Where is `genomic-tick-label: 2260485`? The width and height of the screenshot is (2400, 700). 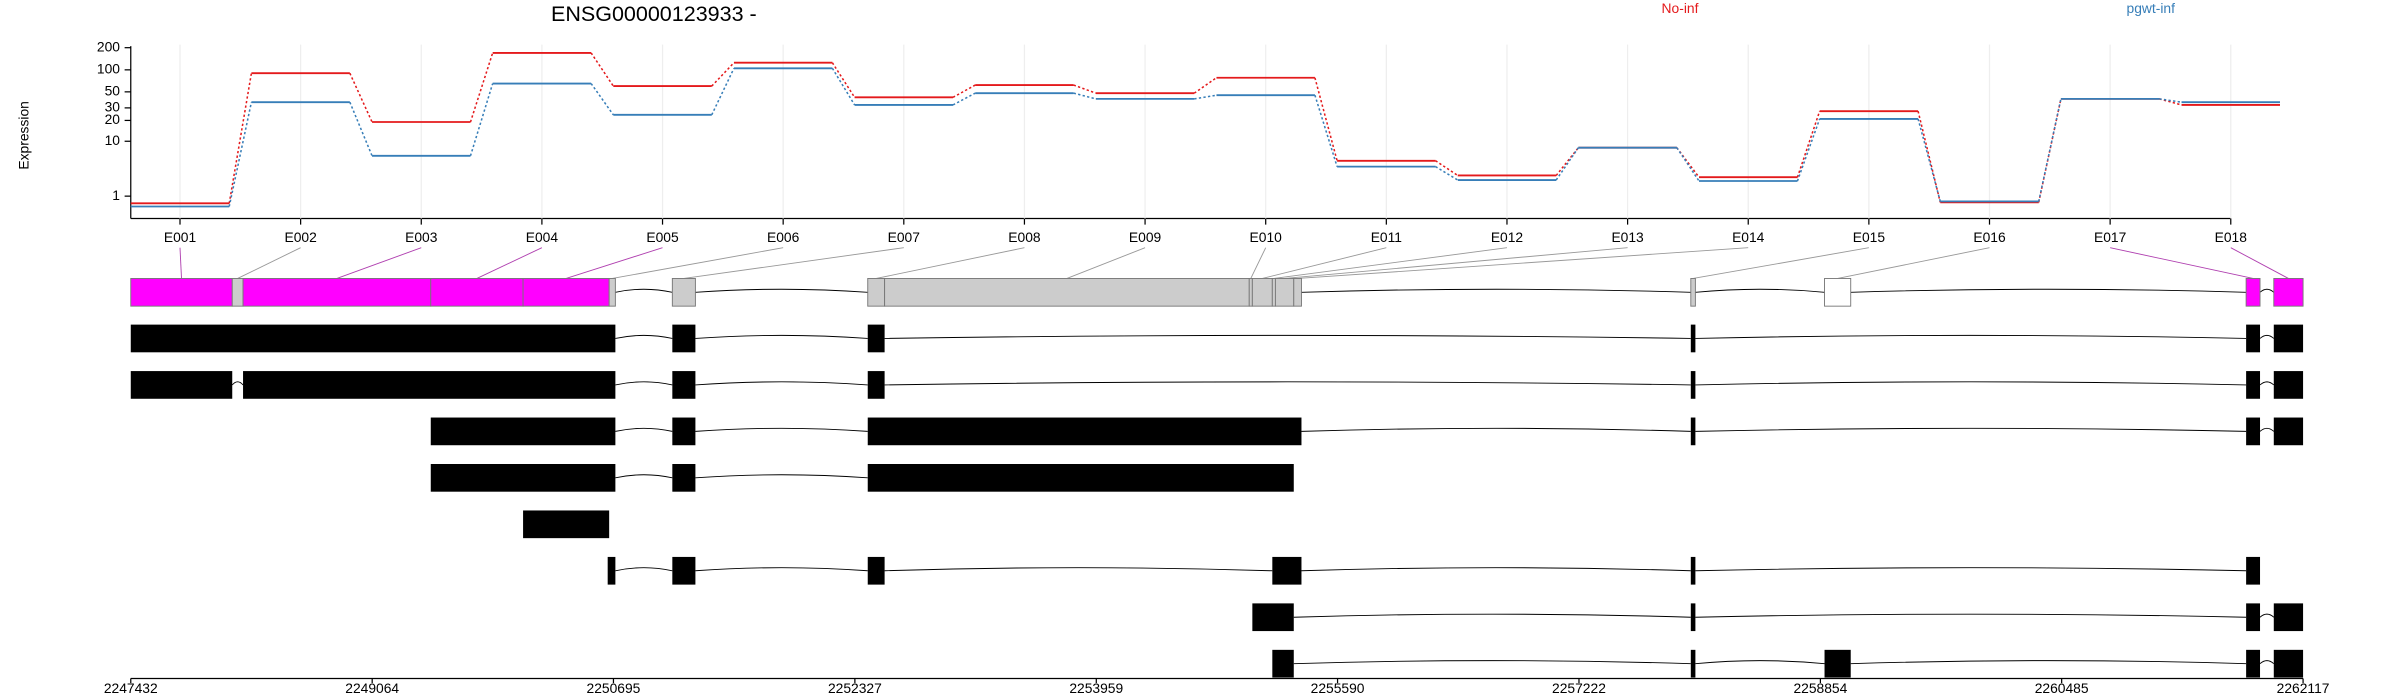
genomic-tick-label: 2260485 is located at coordinates (2062, 688).